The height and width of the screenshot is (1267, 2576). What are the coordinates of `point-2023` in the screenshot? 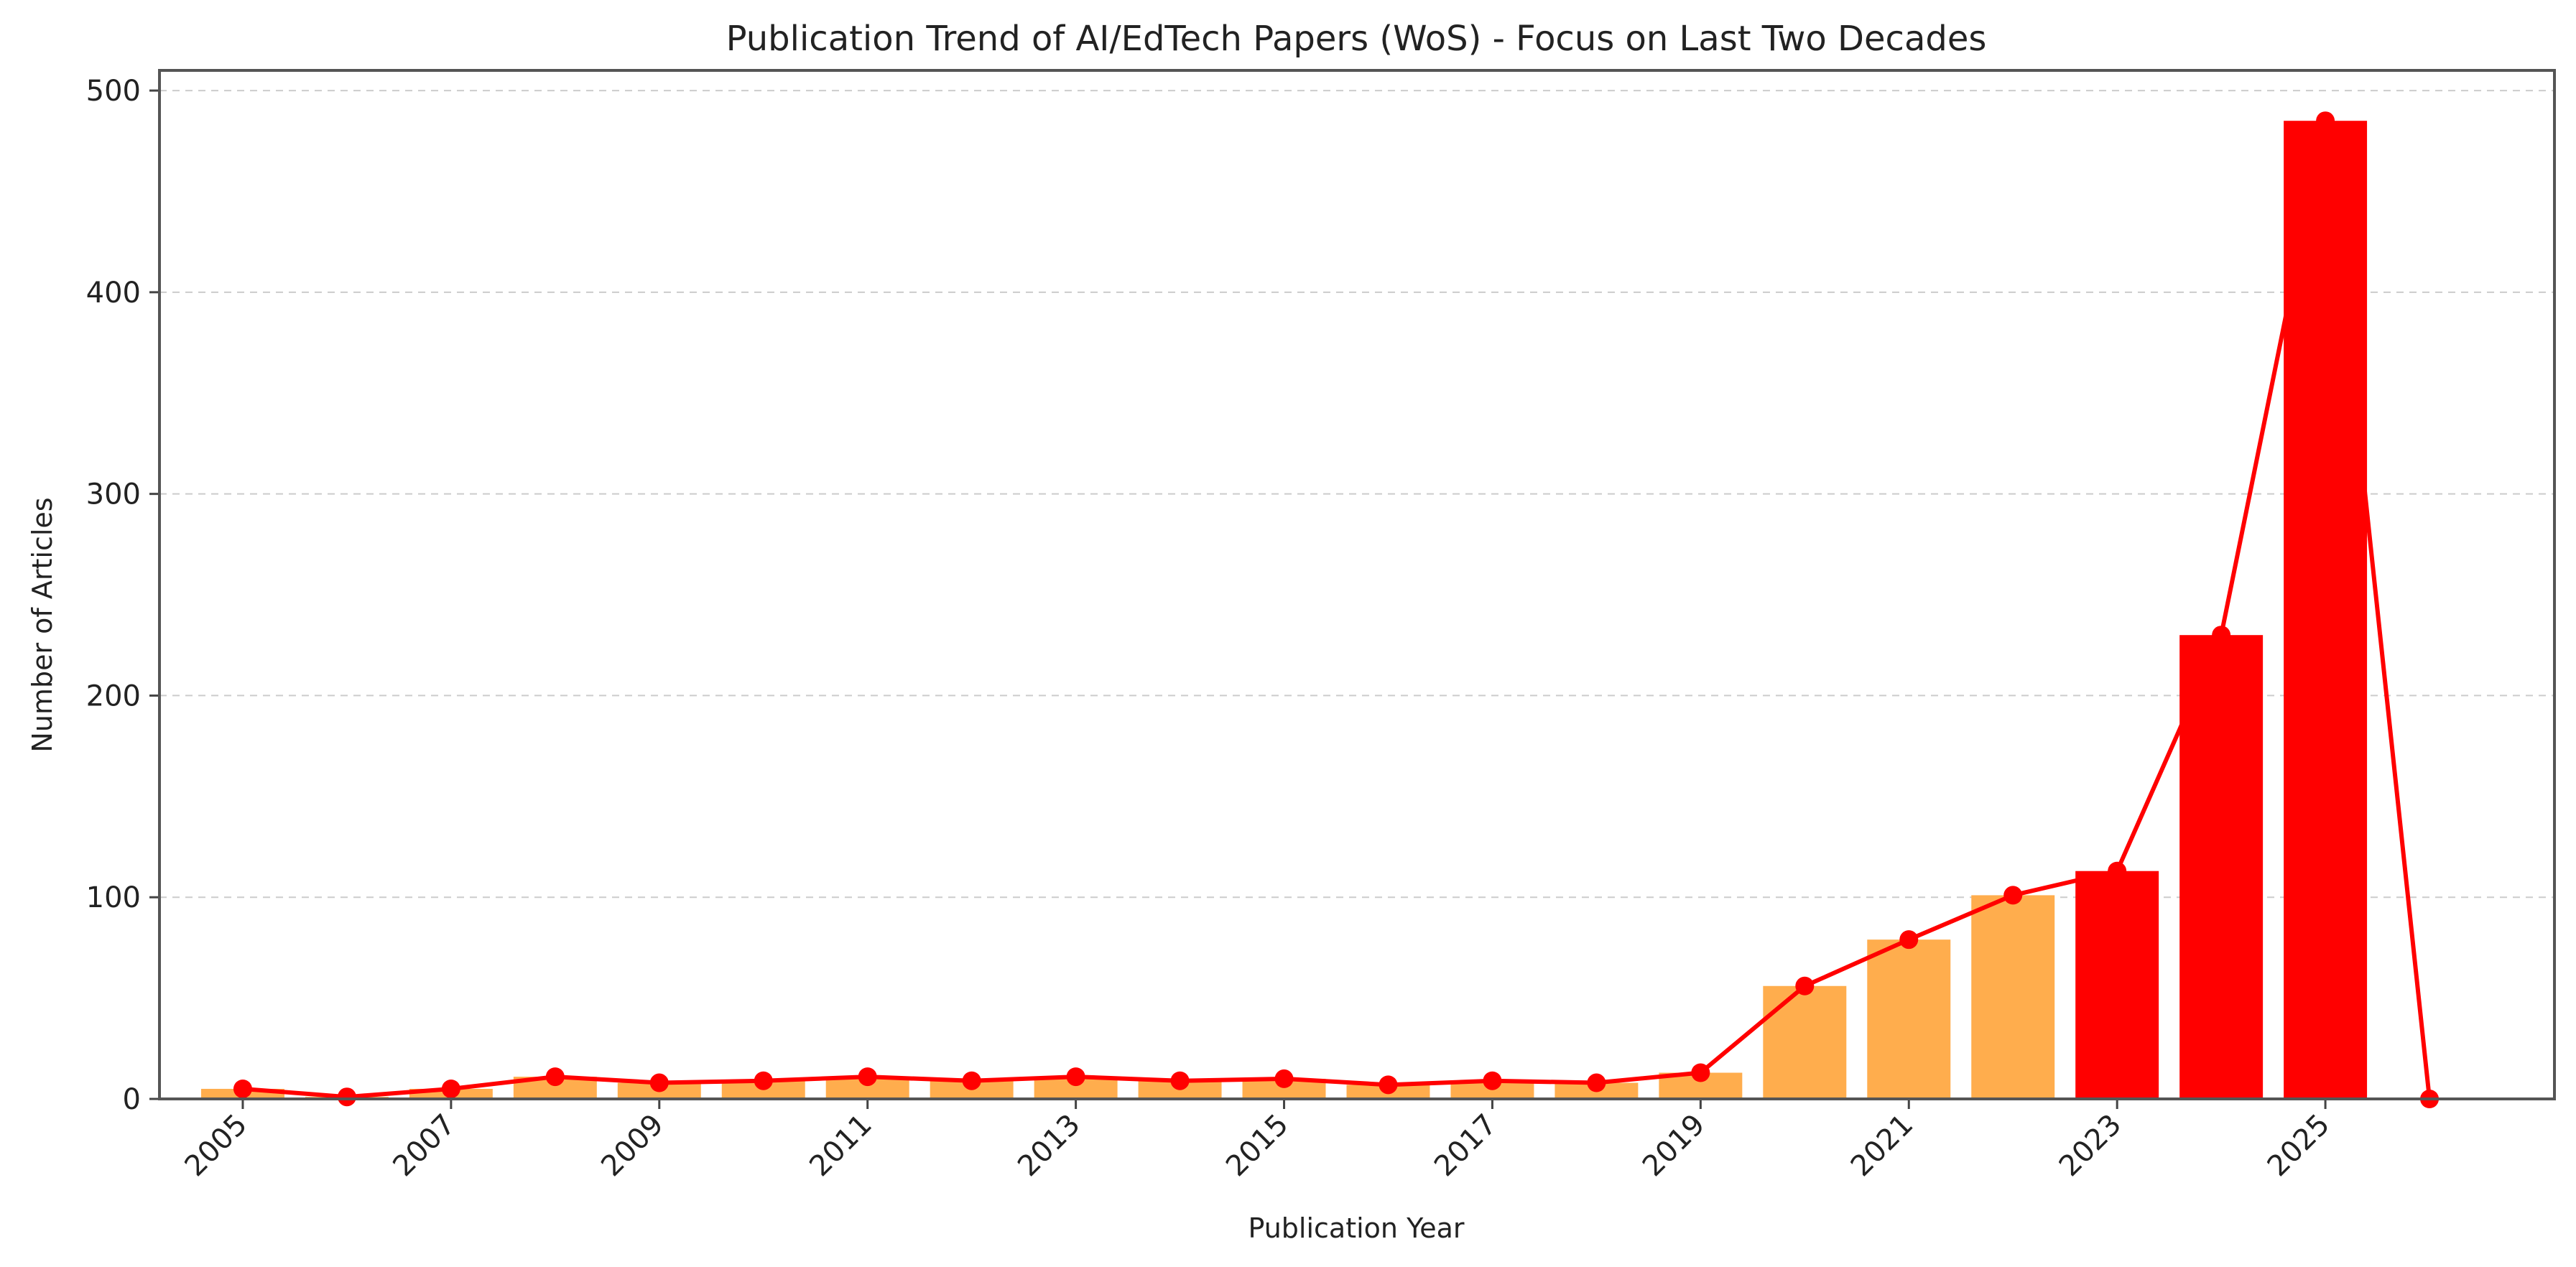 It's located at (2117, 871).